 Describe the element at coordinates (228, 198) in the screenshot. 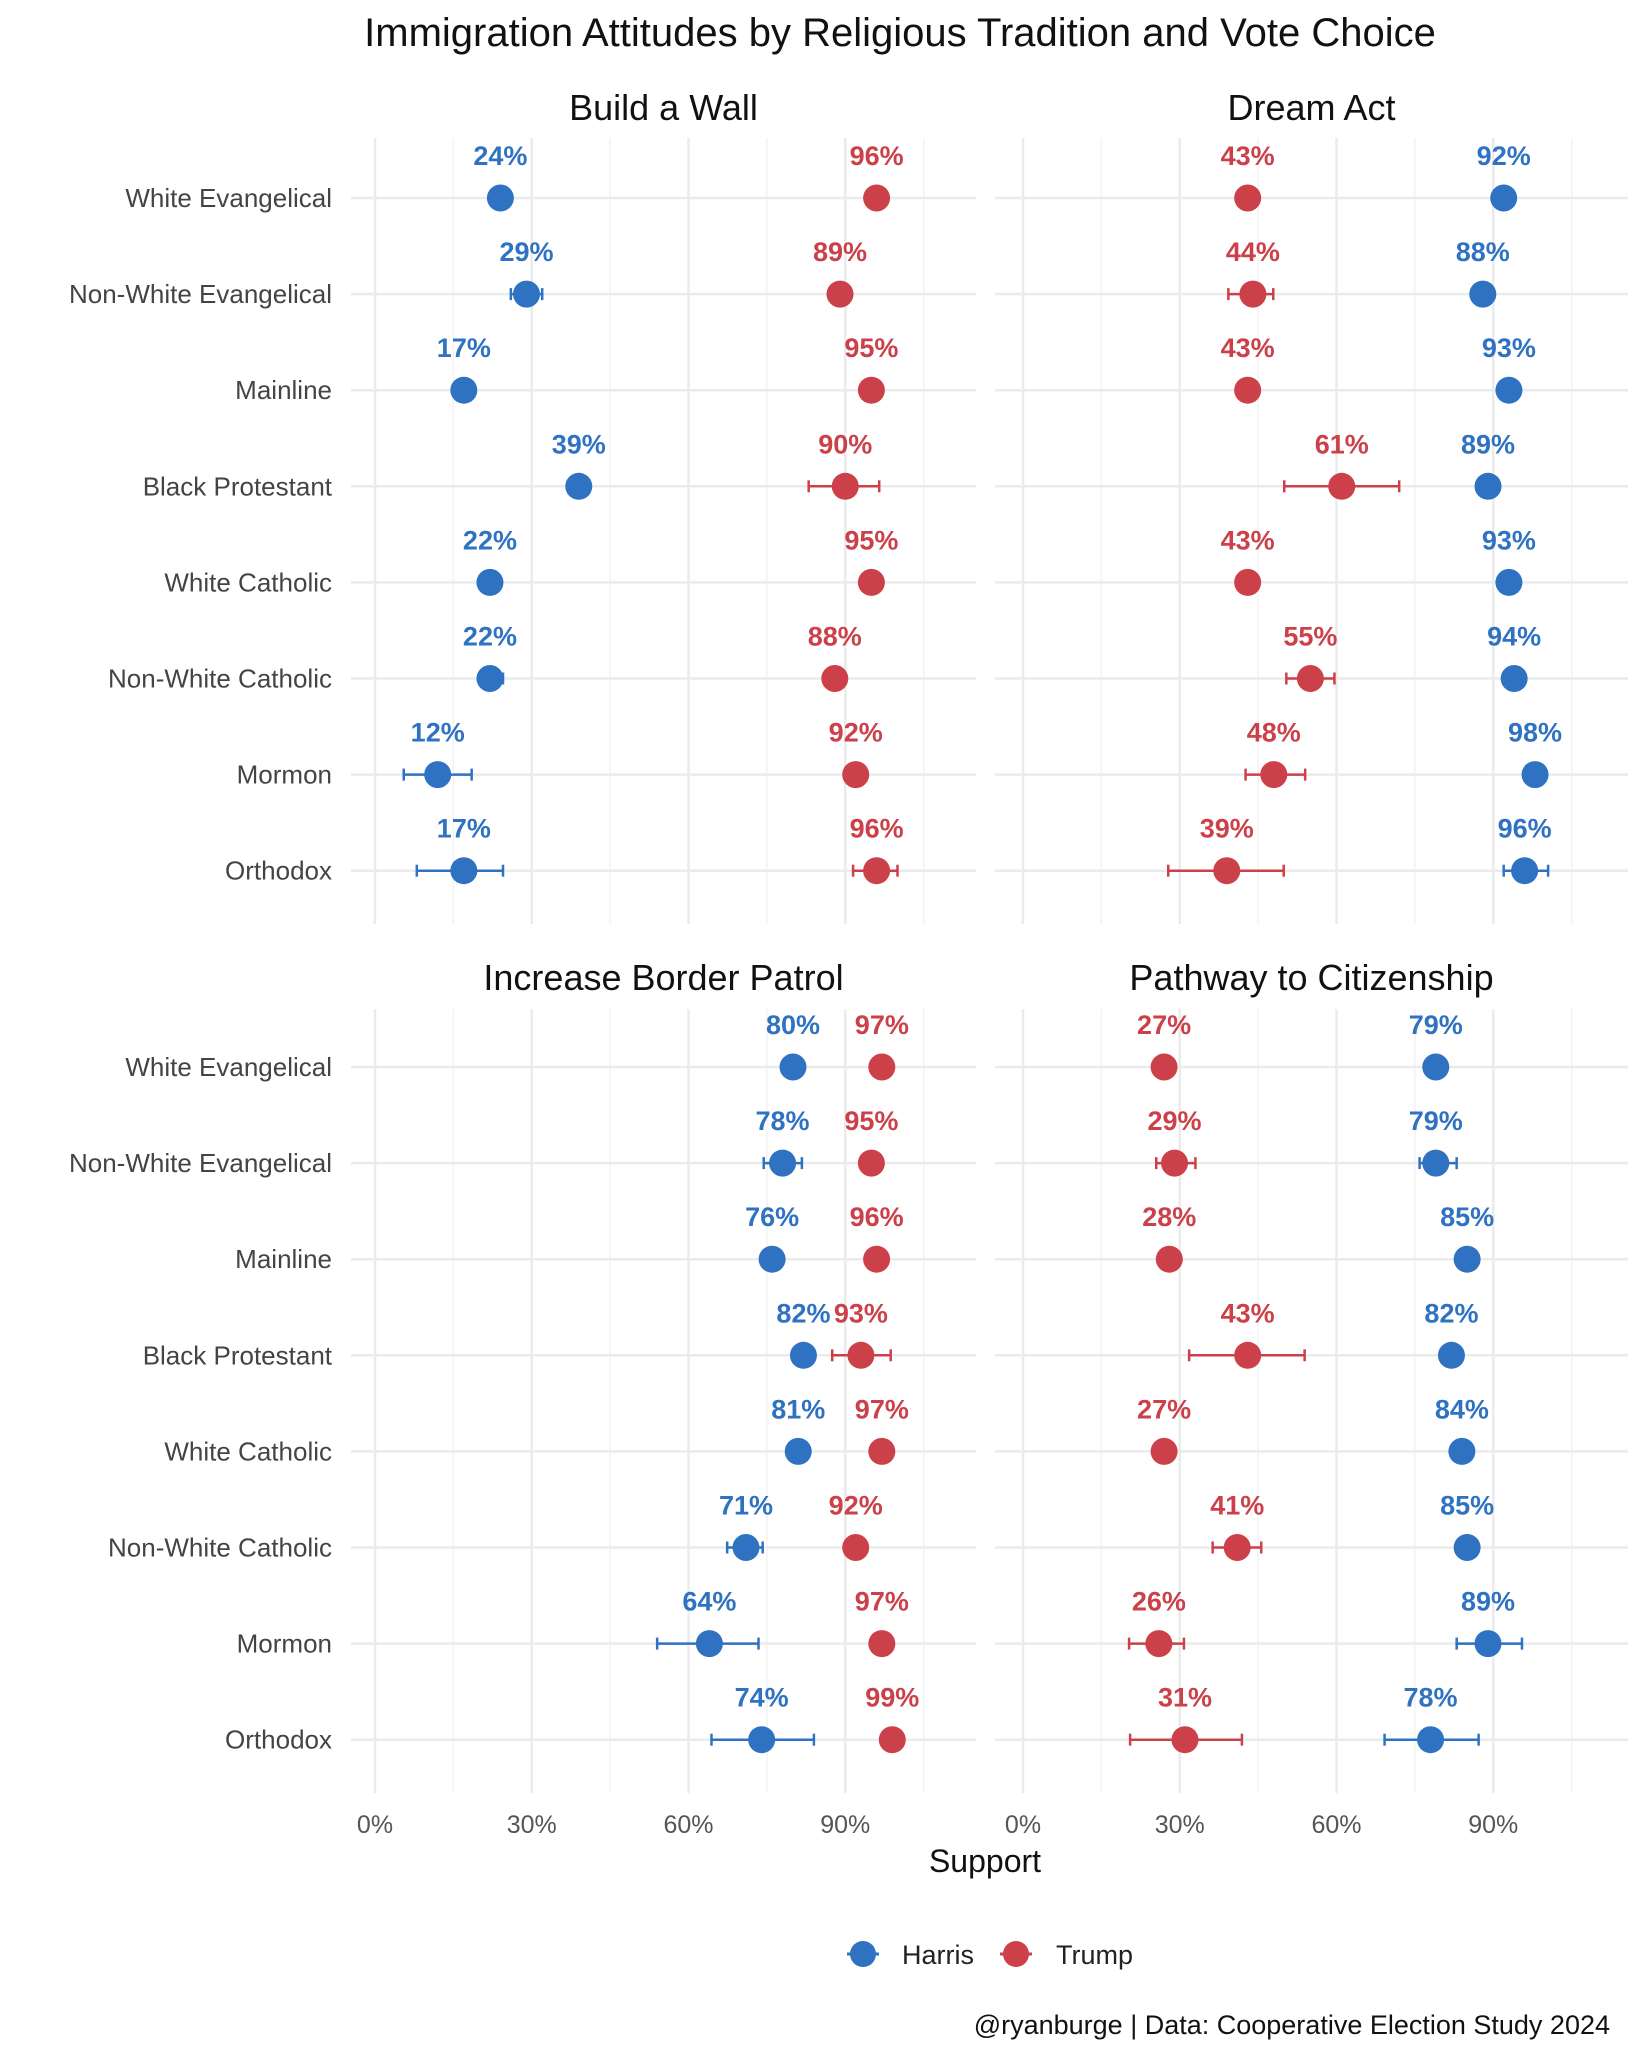

I see `category-label: White Evangelical` at that location.